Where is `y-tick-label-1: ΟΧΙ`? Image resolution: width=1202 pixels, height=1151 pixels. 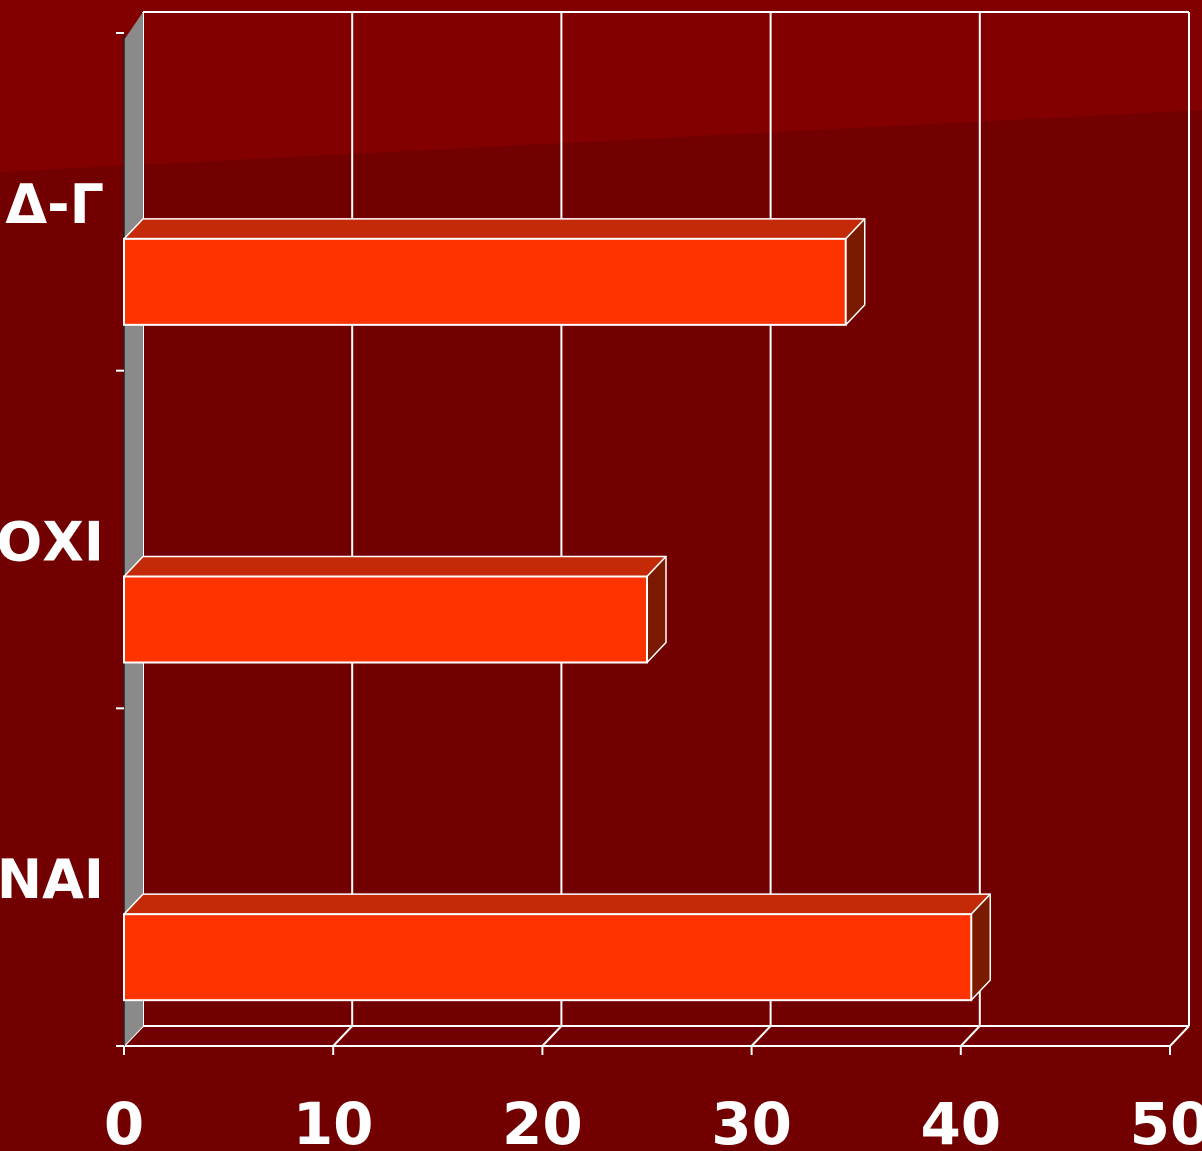
y-tick-label-1: ΟΧΙ is located at coordinates (52, 542).